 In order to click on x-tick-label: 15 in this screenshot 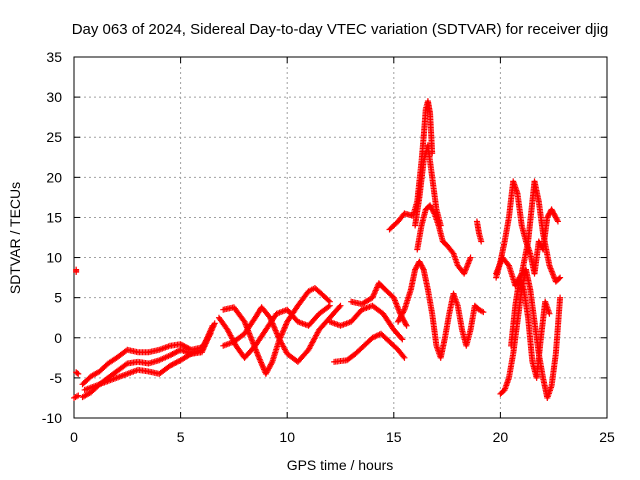, I will do `click(394, 437)`.